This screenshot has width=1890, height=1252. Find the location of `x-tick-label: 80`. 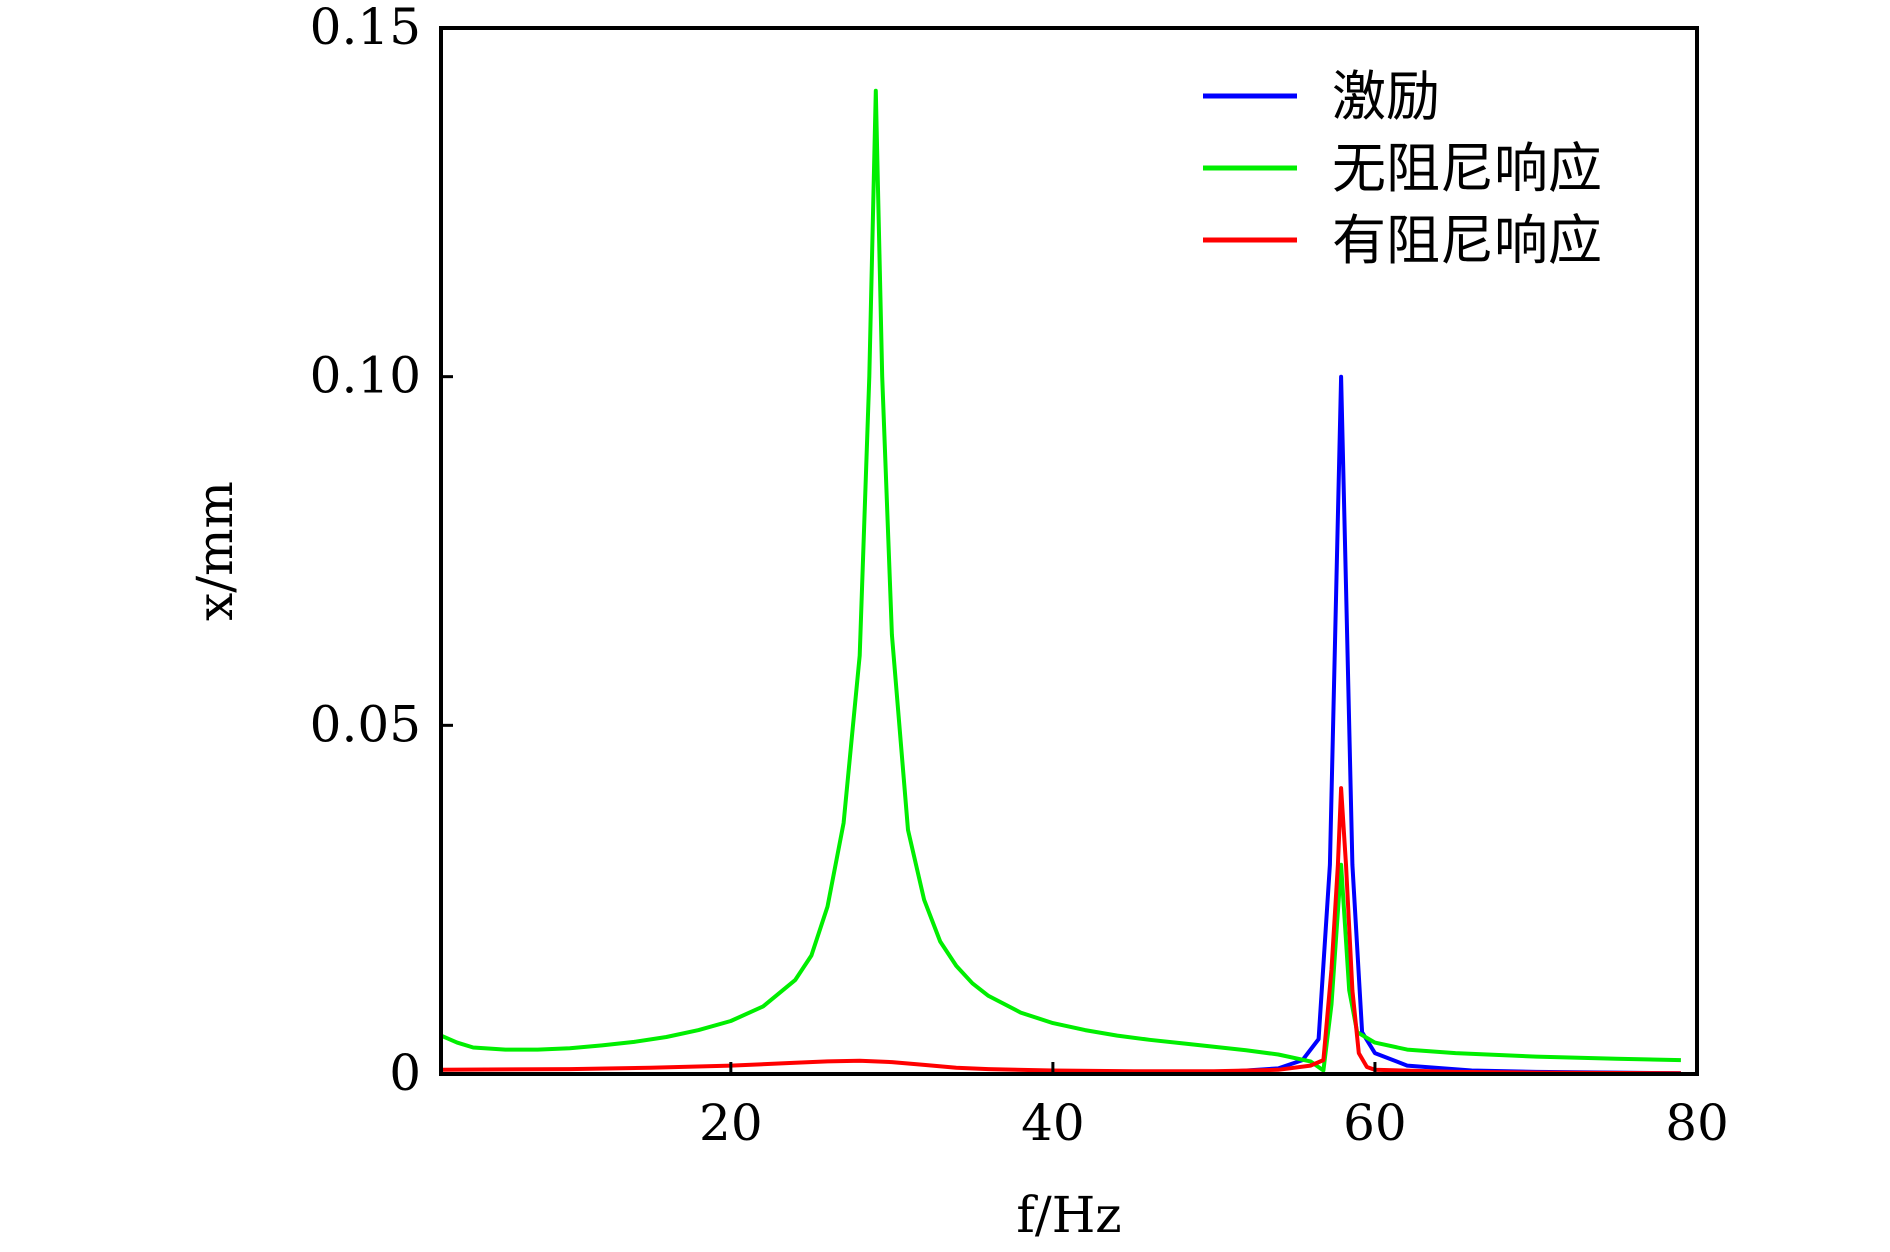

x-tick-label: 80 is located at coordinates (1697, 1123).